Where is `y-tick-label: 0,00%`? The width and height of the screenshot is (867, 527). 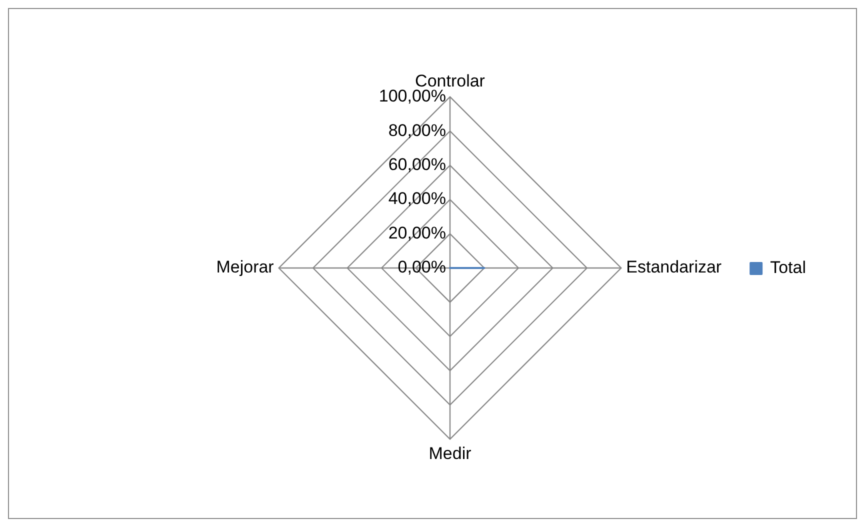
y-tick-label: 0,00% is located at coordinates (422, 267).